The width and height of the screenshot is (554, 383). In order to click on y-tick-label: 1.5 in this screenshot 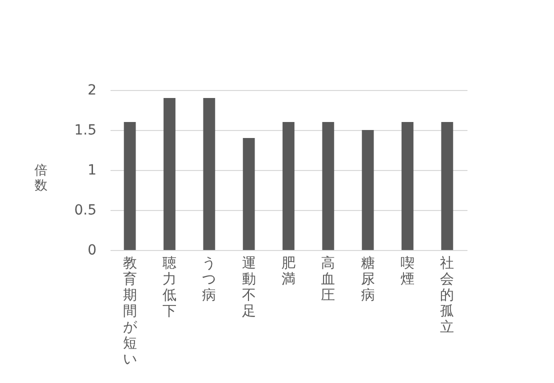, I will do `click(85, 130)`.